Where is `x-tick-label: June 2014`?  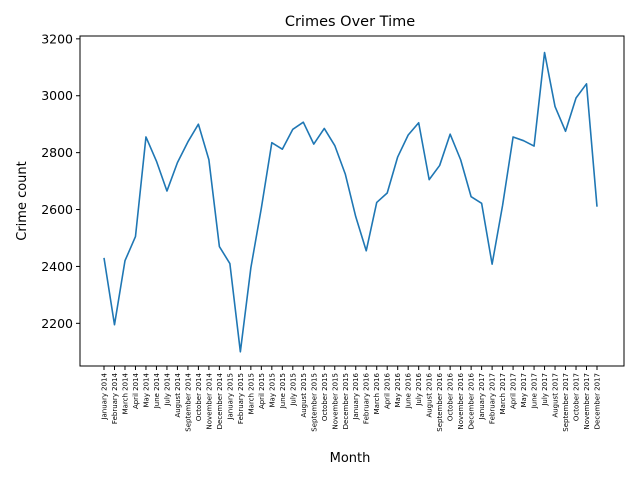 x-tick-label: June 2014 is located at coordinates (157, 390).